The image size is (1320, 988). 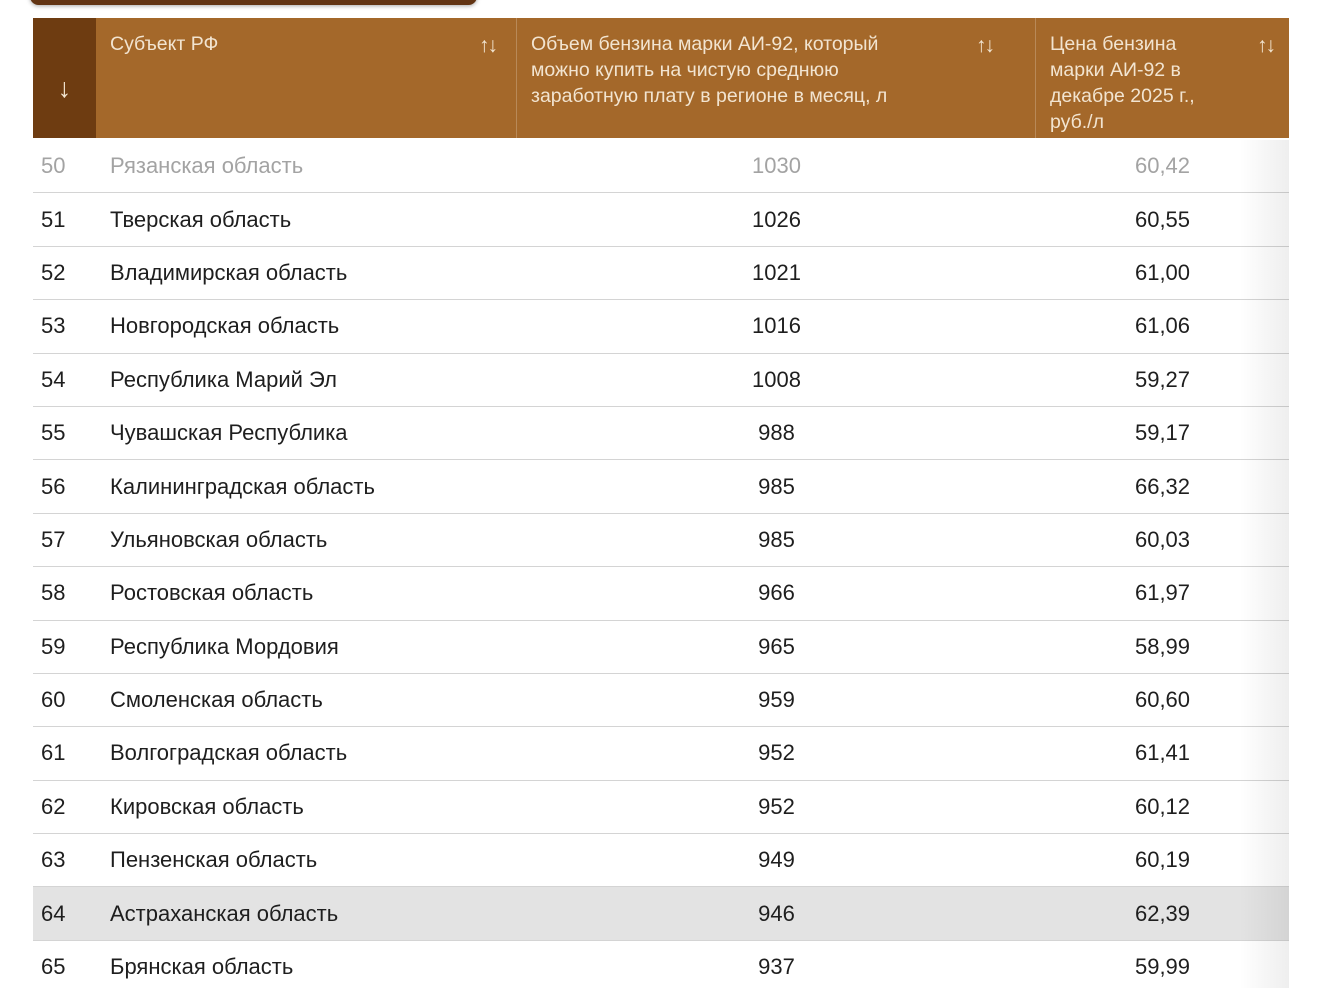 What do you see at coordinates (201, 219) in the screenshot?
I see `region-cell: Тверская область` at bounding box center [201, 219].